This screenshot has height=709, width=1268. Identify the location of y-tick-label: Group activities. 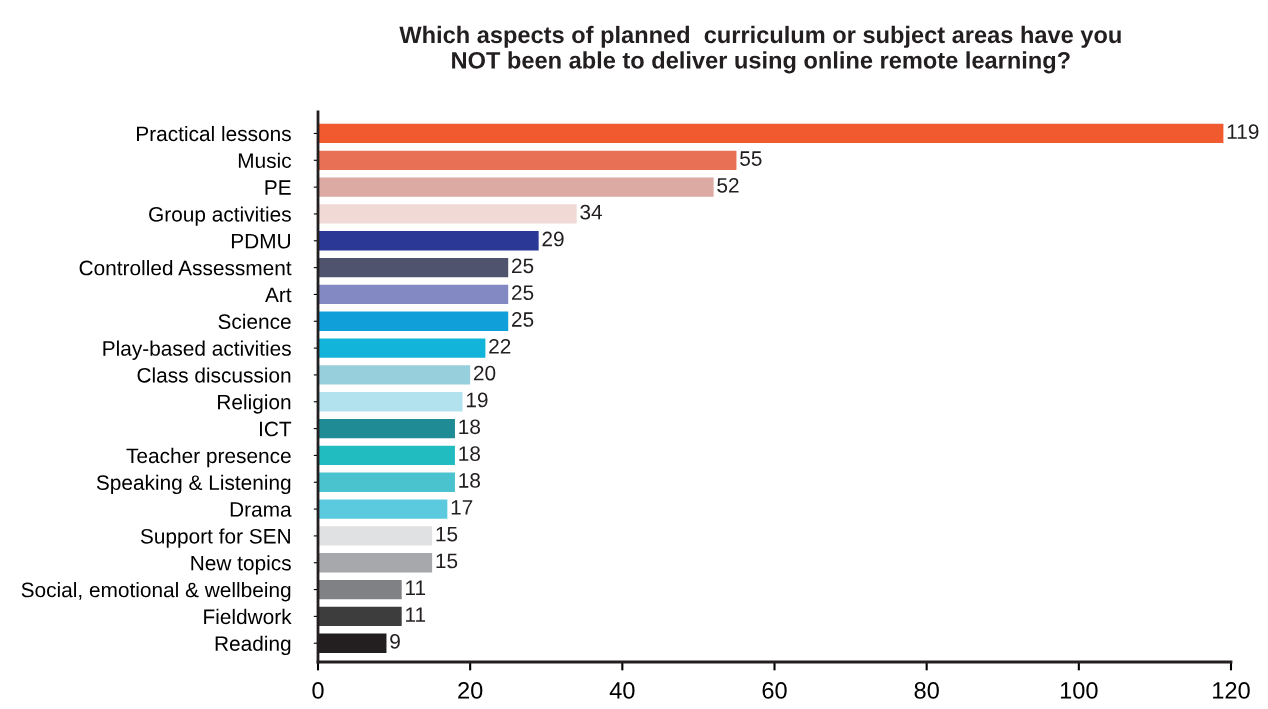
(220, 216).